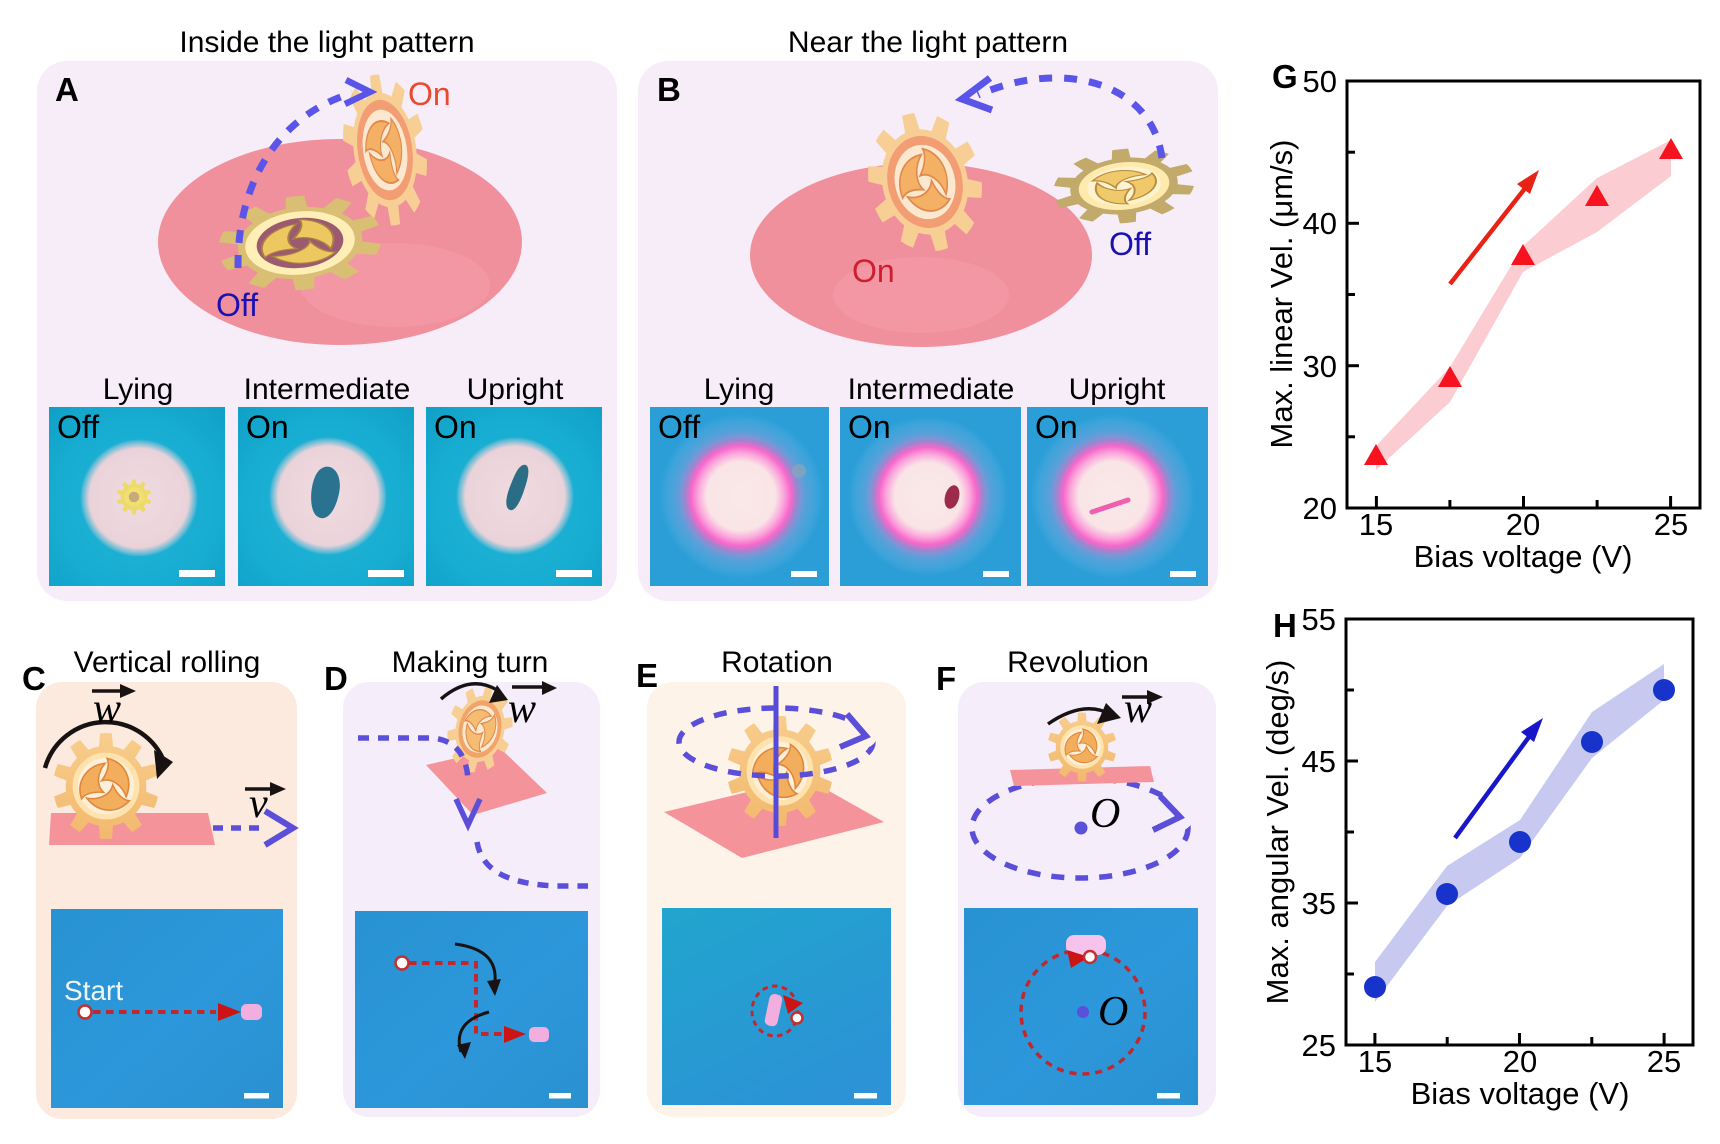  What do you see at coordinates (669, 89) in the screenshot?
I see `svg-text: B` at bounding box center [669, 89].